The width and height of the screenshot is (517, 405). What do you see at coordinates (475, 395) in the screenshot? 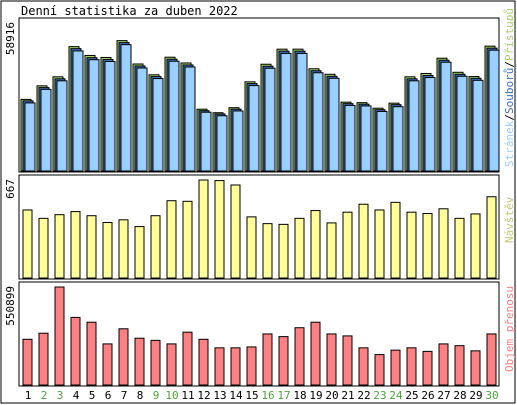
I see `x-tick-label: 29` at bounding box center [475, 395].